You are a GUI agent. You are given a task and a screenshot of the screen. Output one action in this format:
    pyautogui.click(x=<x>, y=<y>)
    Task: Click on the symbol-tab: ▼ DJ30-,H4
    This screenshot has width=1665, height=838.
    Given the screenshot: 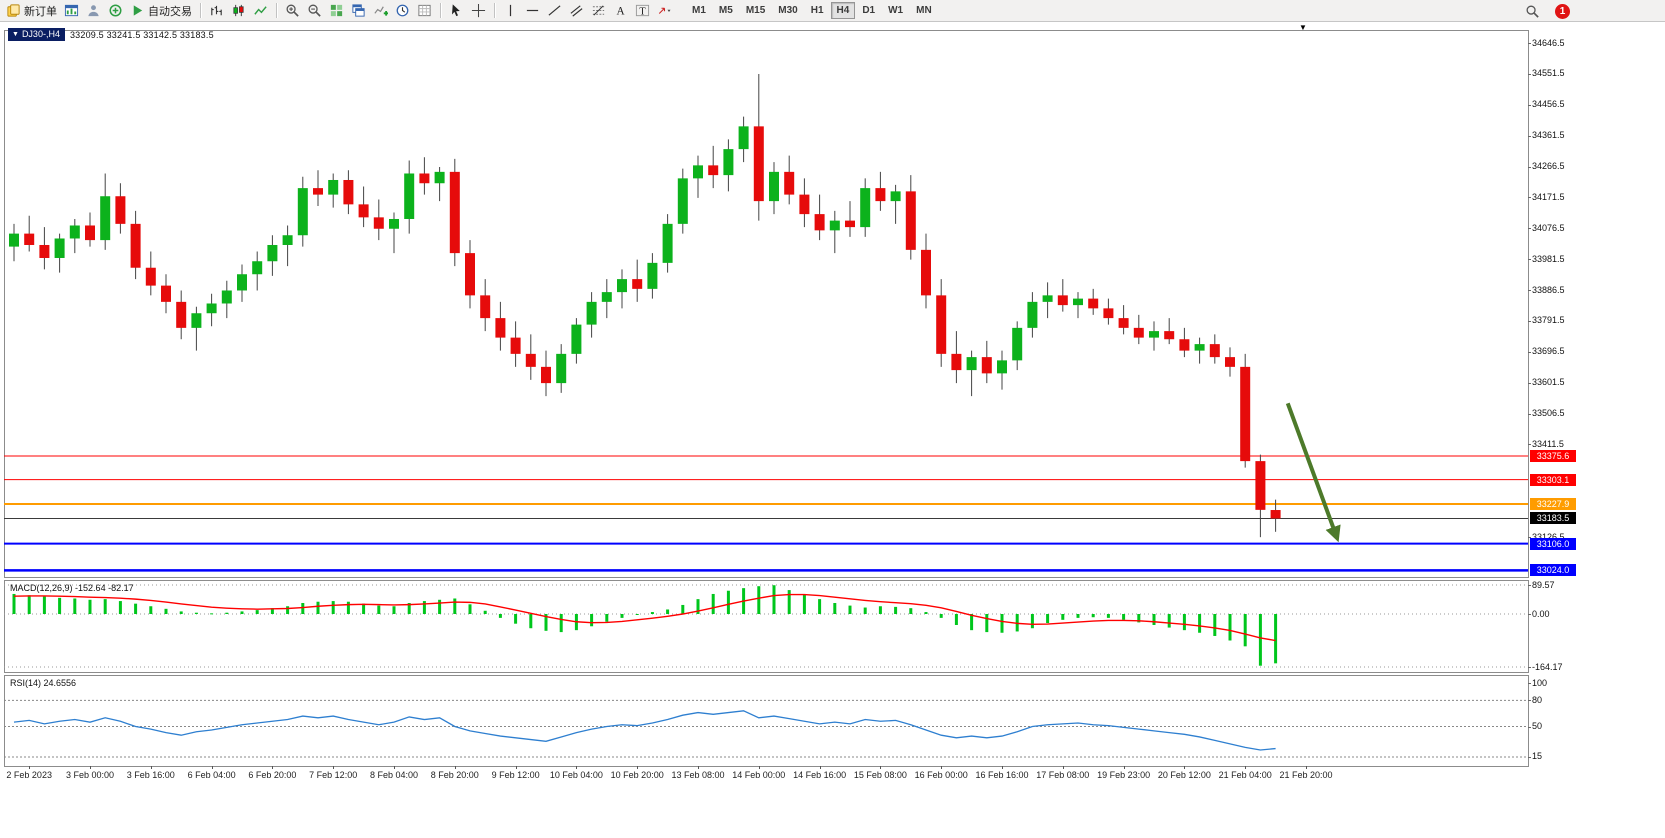 What is the action you would take?
    pyautogui.click(x=36, y=34)
    